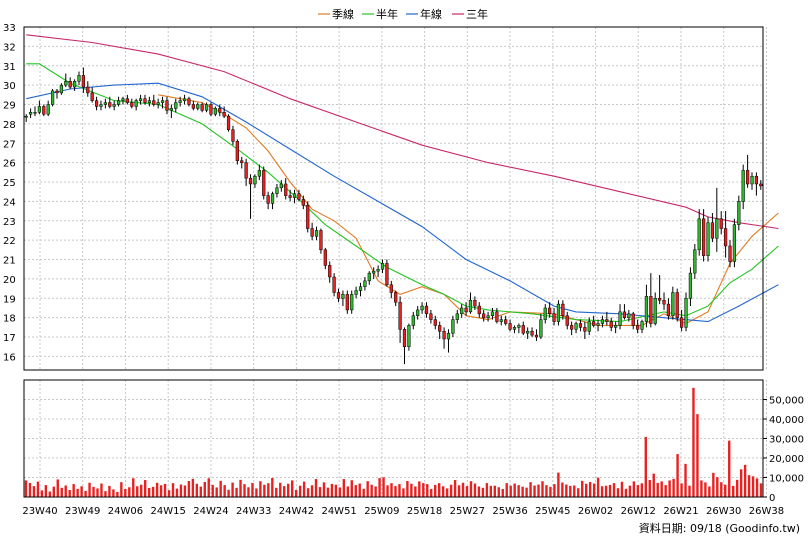 This screenshot has width=808, height=544. Describe the element at coordinates (477, 14) in the screenshot. I see `legend-label: 三年` at that location.